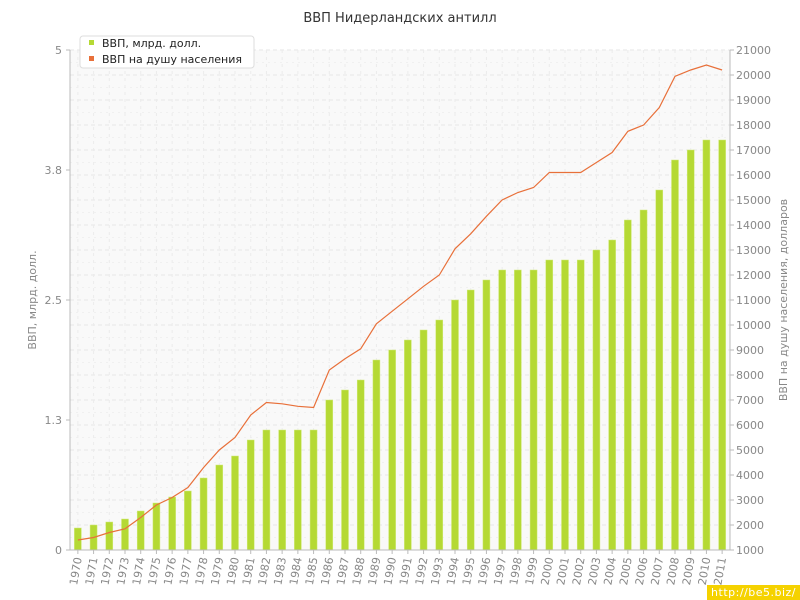 Image resolution: width=800 pixels, height=600 pixels. Describe the element at coordinates (753, 100) in the screenshot. I see `right-tick-label: 19000` at that location.